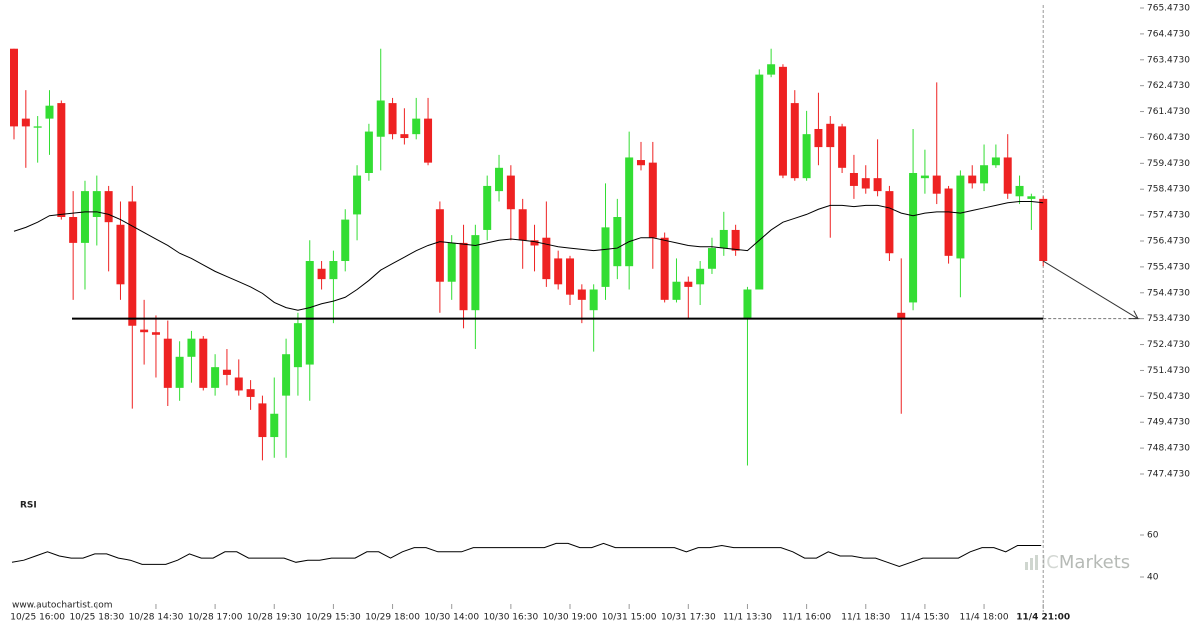 This screenshot has height=630, width=1200. I want to click on rsi-label: RSI, so click(28, 506).